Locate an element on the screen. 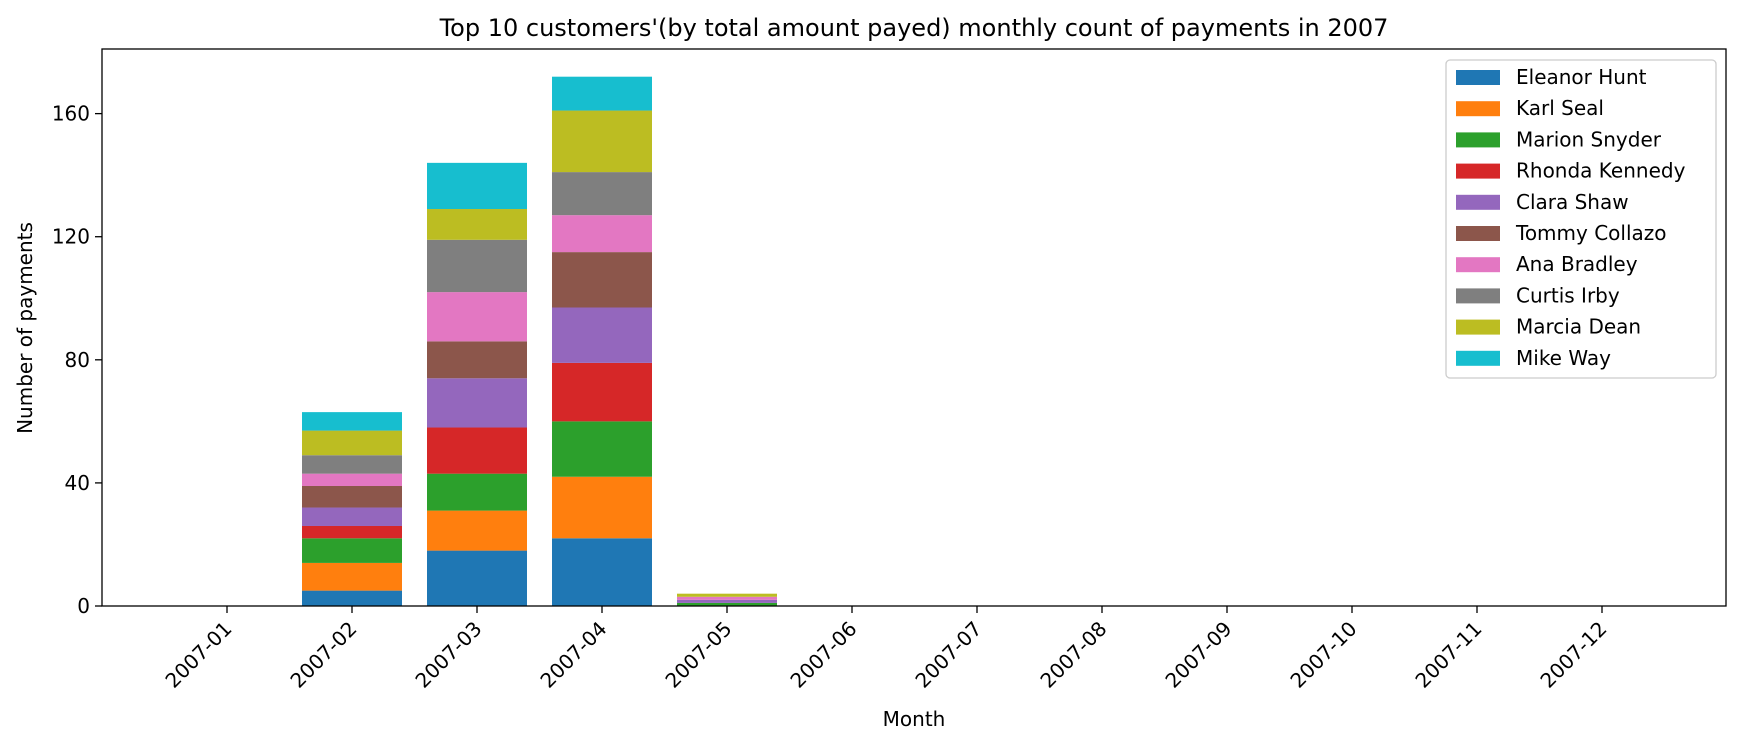 This screenshot has width=1741, height=747. x-tick-label: 2007-10 is located at coordinates (1323, 655).